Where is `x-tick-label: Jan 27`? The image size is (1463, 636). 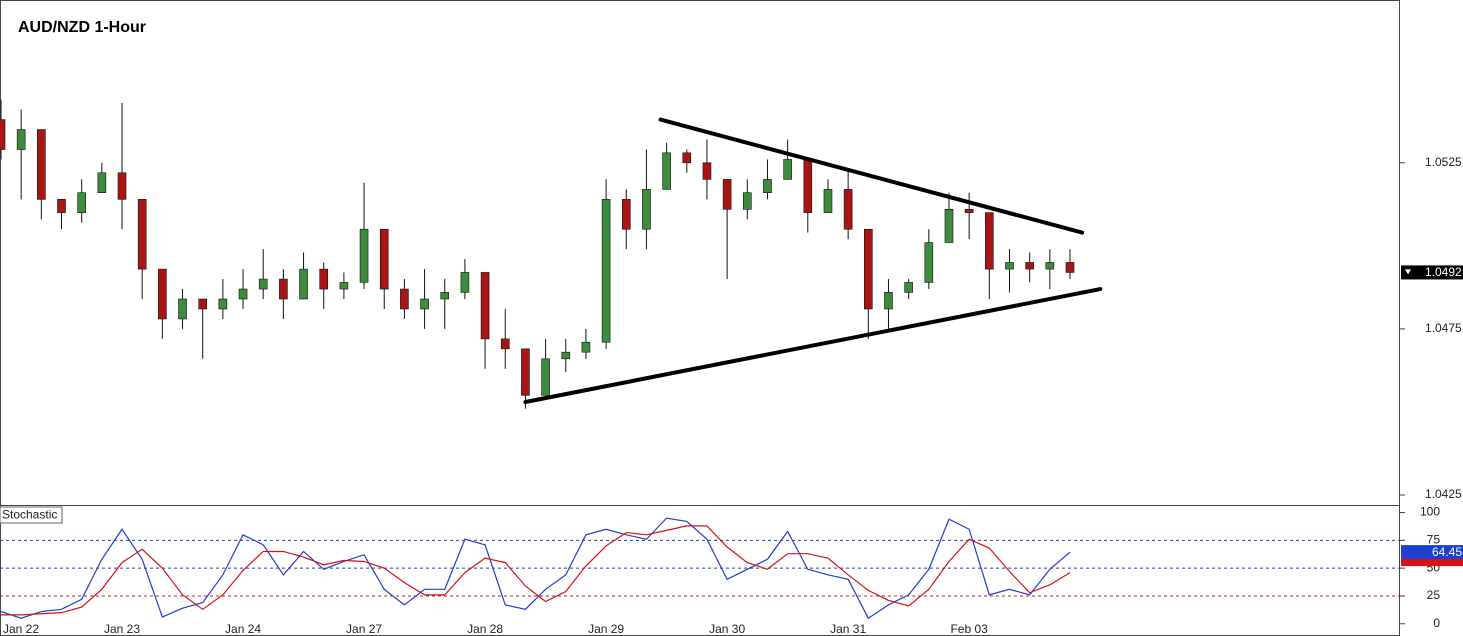
x-tick-label: Jan 27 is located at coordinates (364, 629).